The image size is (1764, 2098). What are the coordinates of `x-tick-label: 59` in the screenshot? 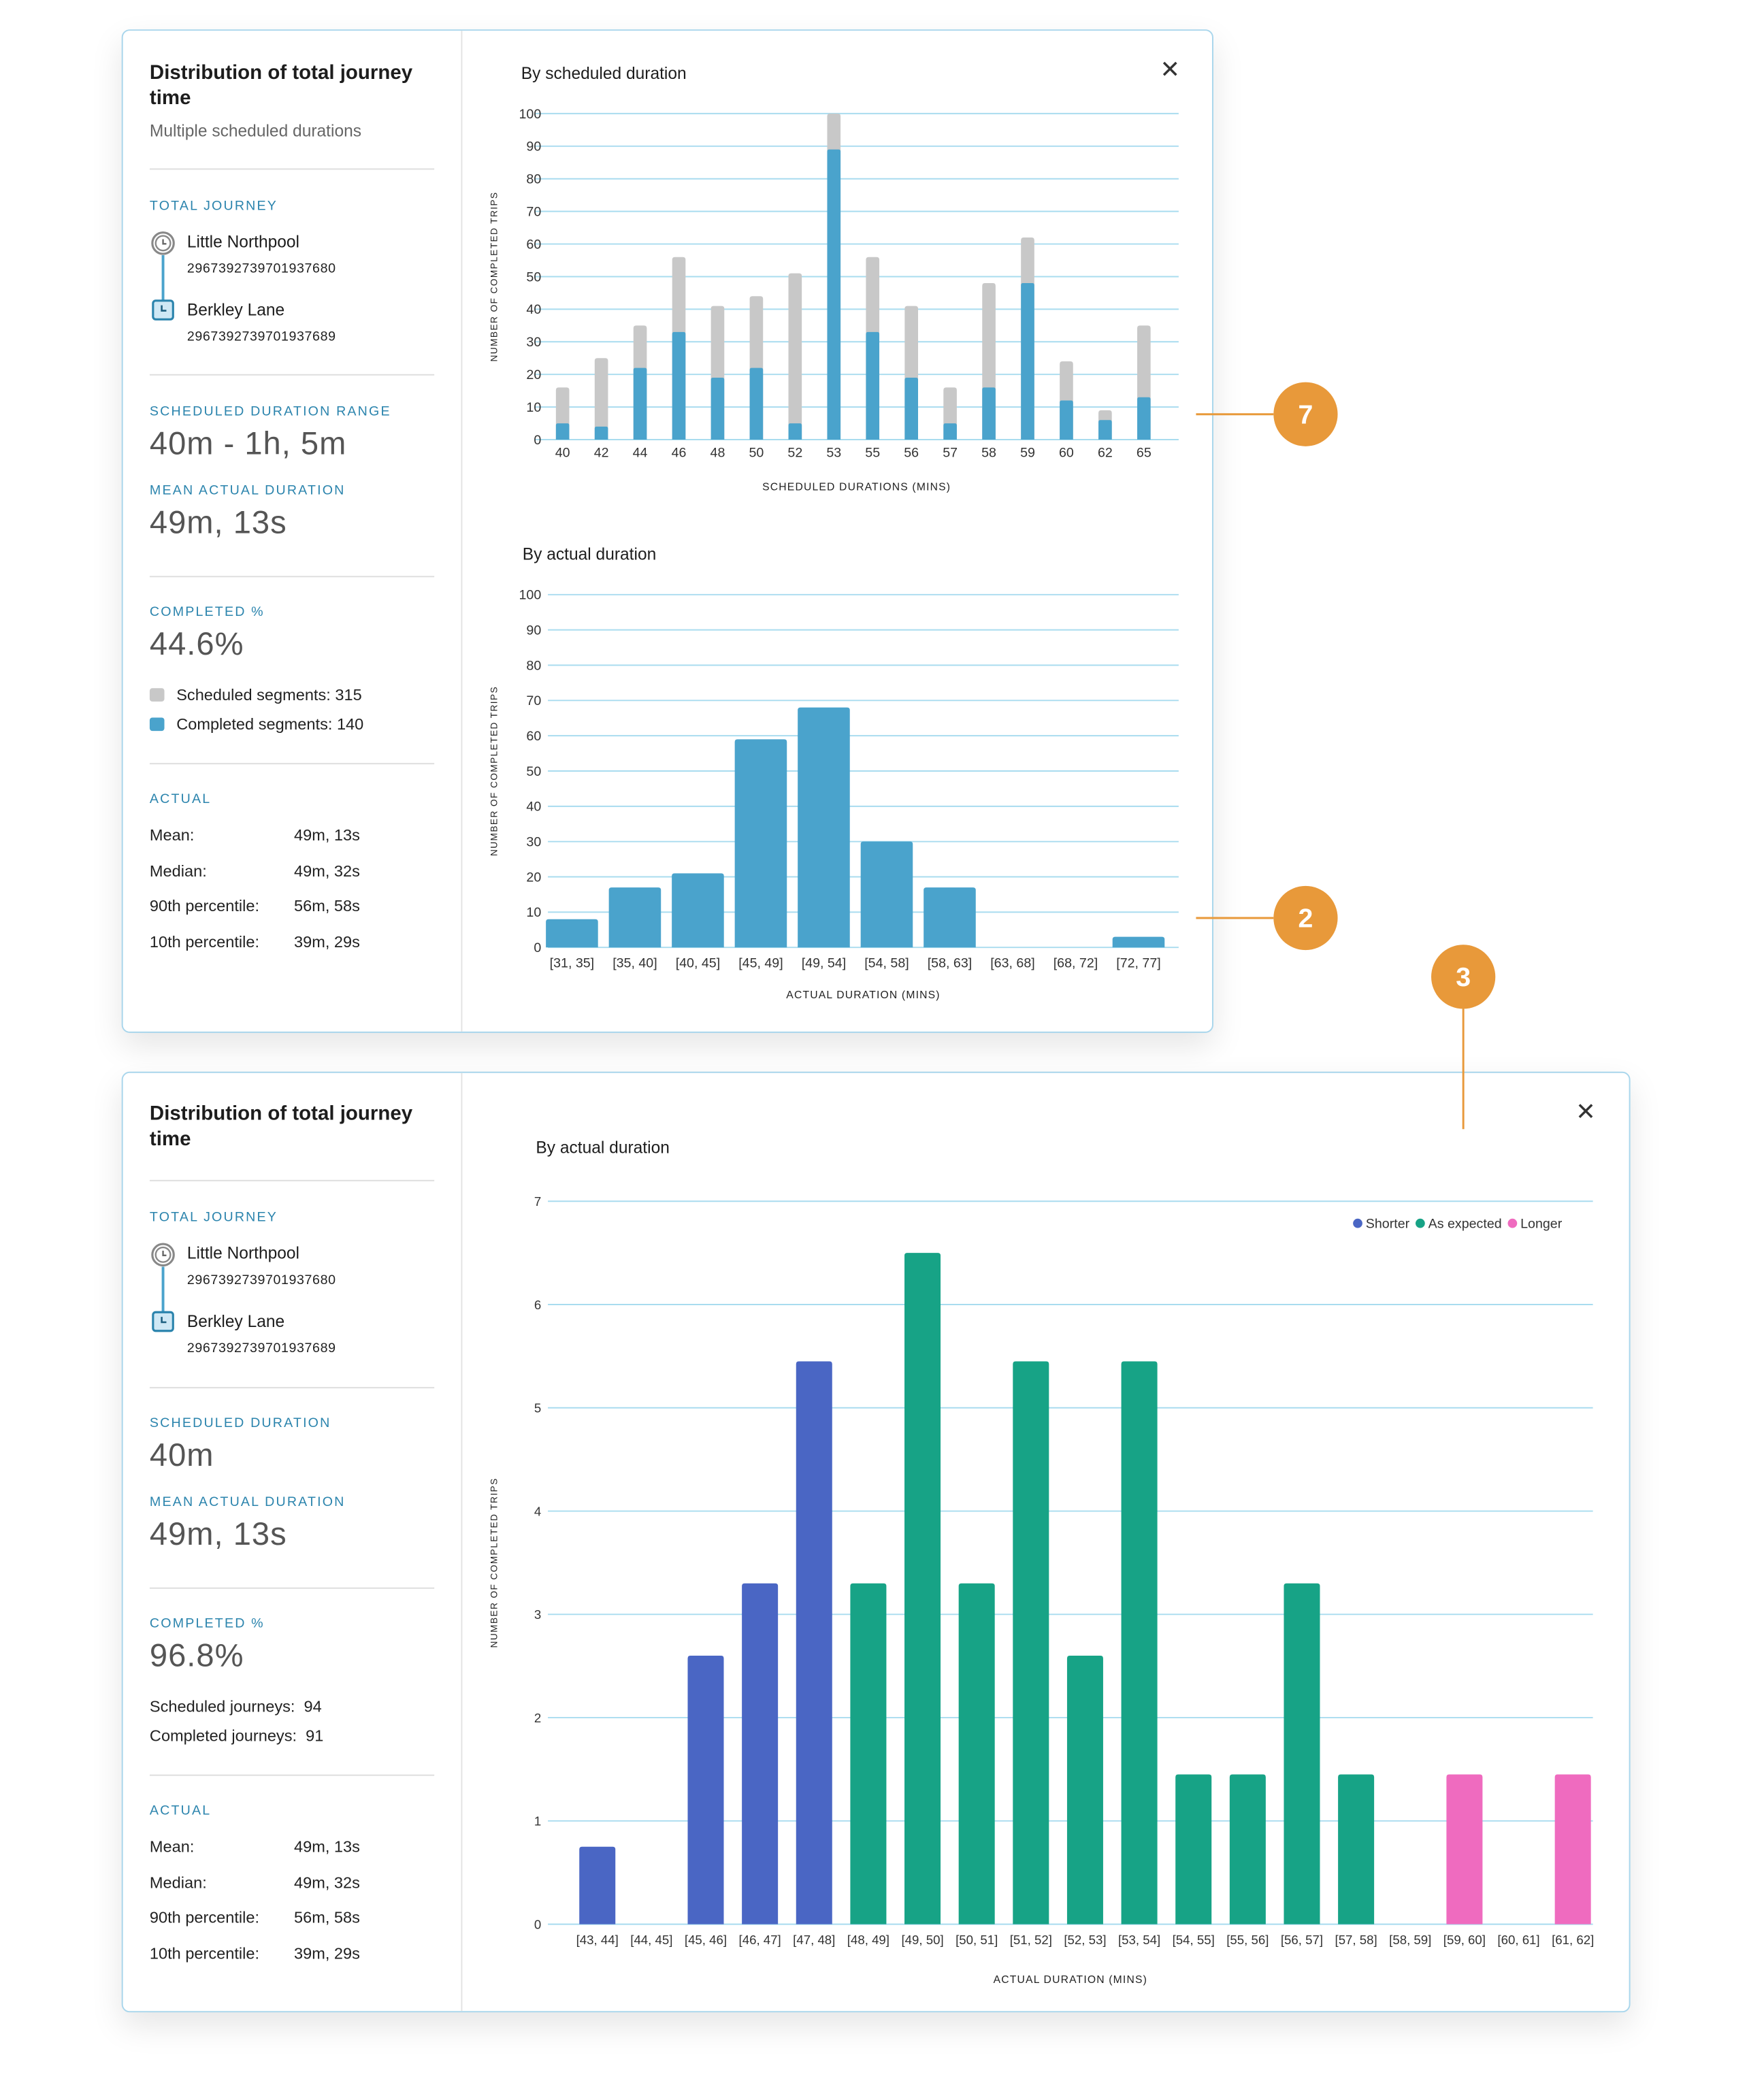 It's located at (1027, 453).